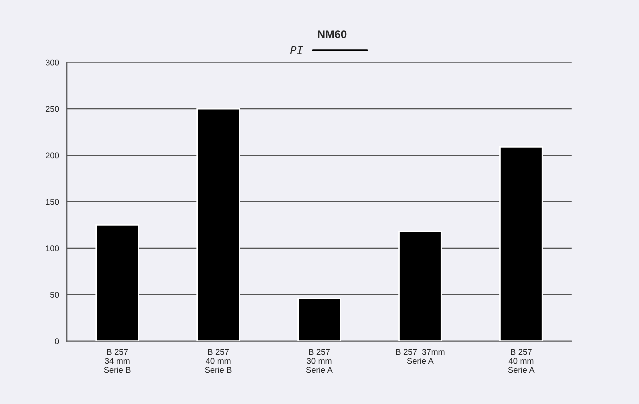 The height and width of the screenshot is (404, 639). I want to click on chart-title: NM60, so click(332, 34).